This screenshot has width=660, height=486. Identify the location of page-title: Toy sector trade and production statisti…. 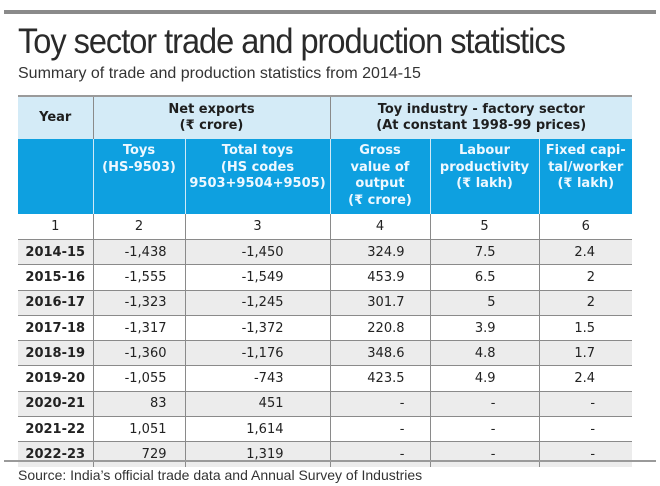
(292, 41).